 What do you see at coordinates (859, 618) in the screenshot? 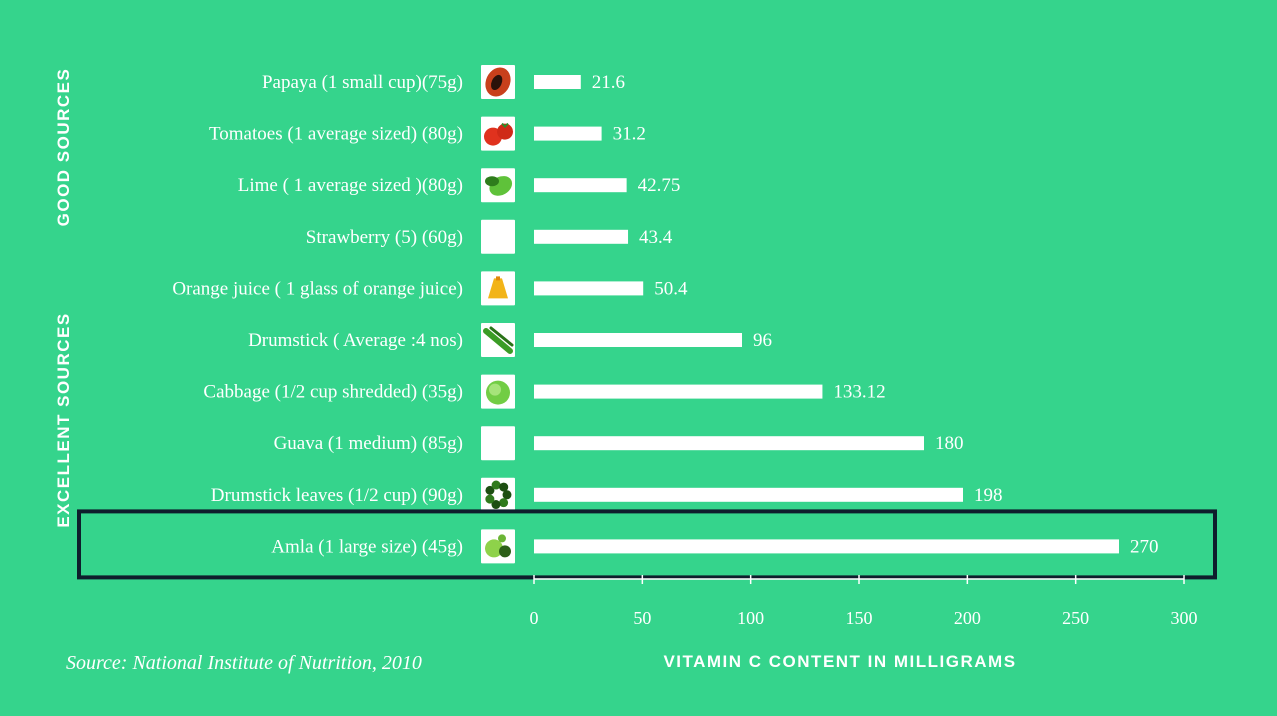
I see `x-tick-label: 150` at bounding box center [859, 618].